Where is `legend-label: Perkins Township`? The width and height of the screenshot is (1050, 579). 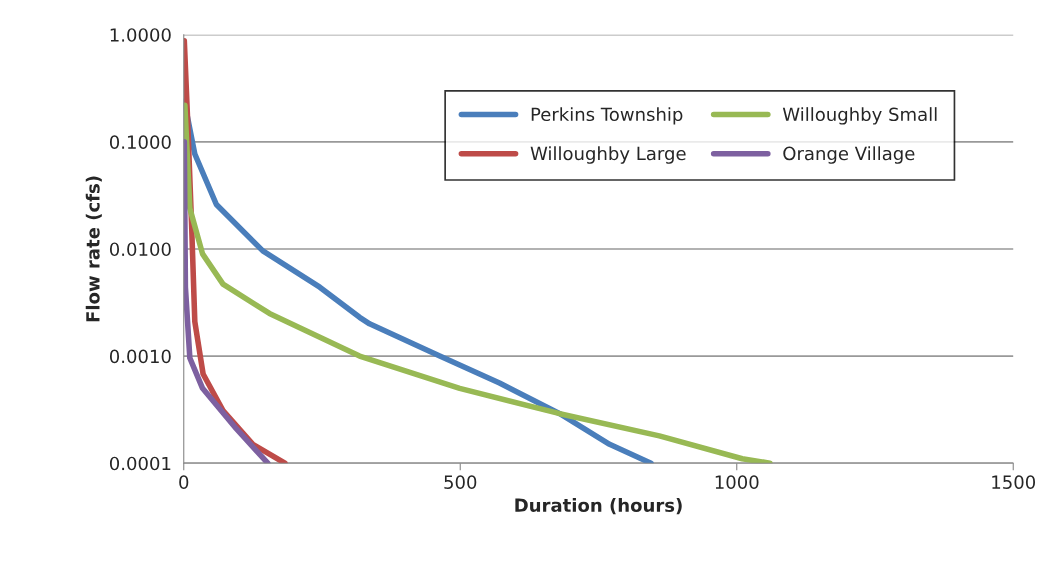
legend-label: Perkins Township is located at coordinates (607, 116).